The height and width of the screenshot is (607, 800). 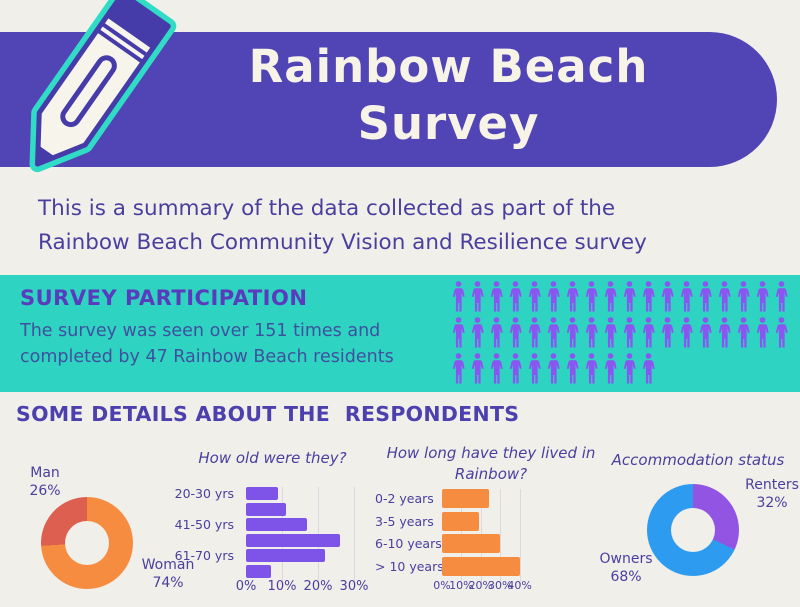 I want to click on age-plot, so click(x=309, y=534).